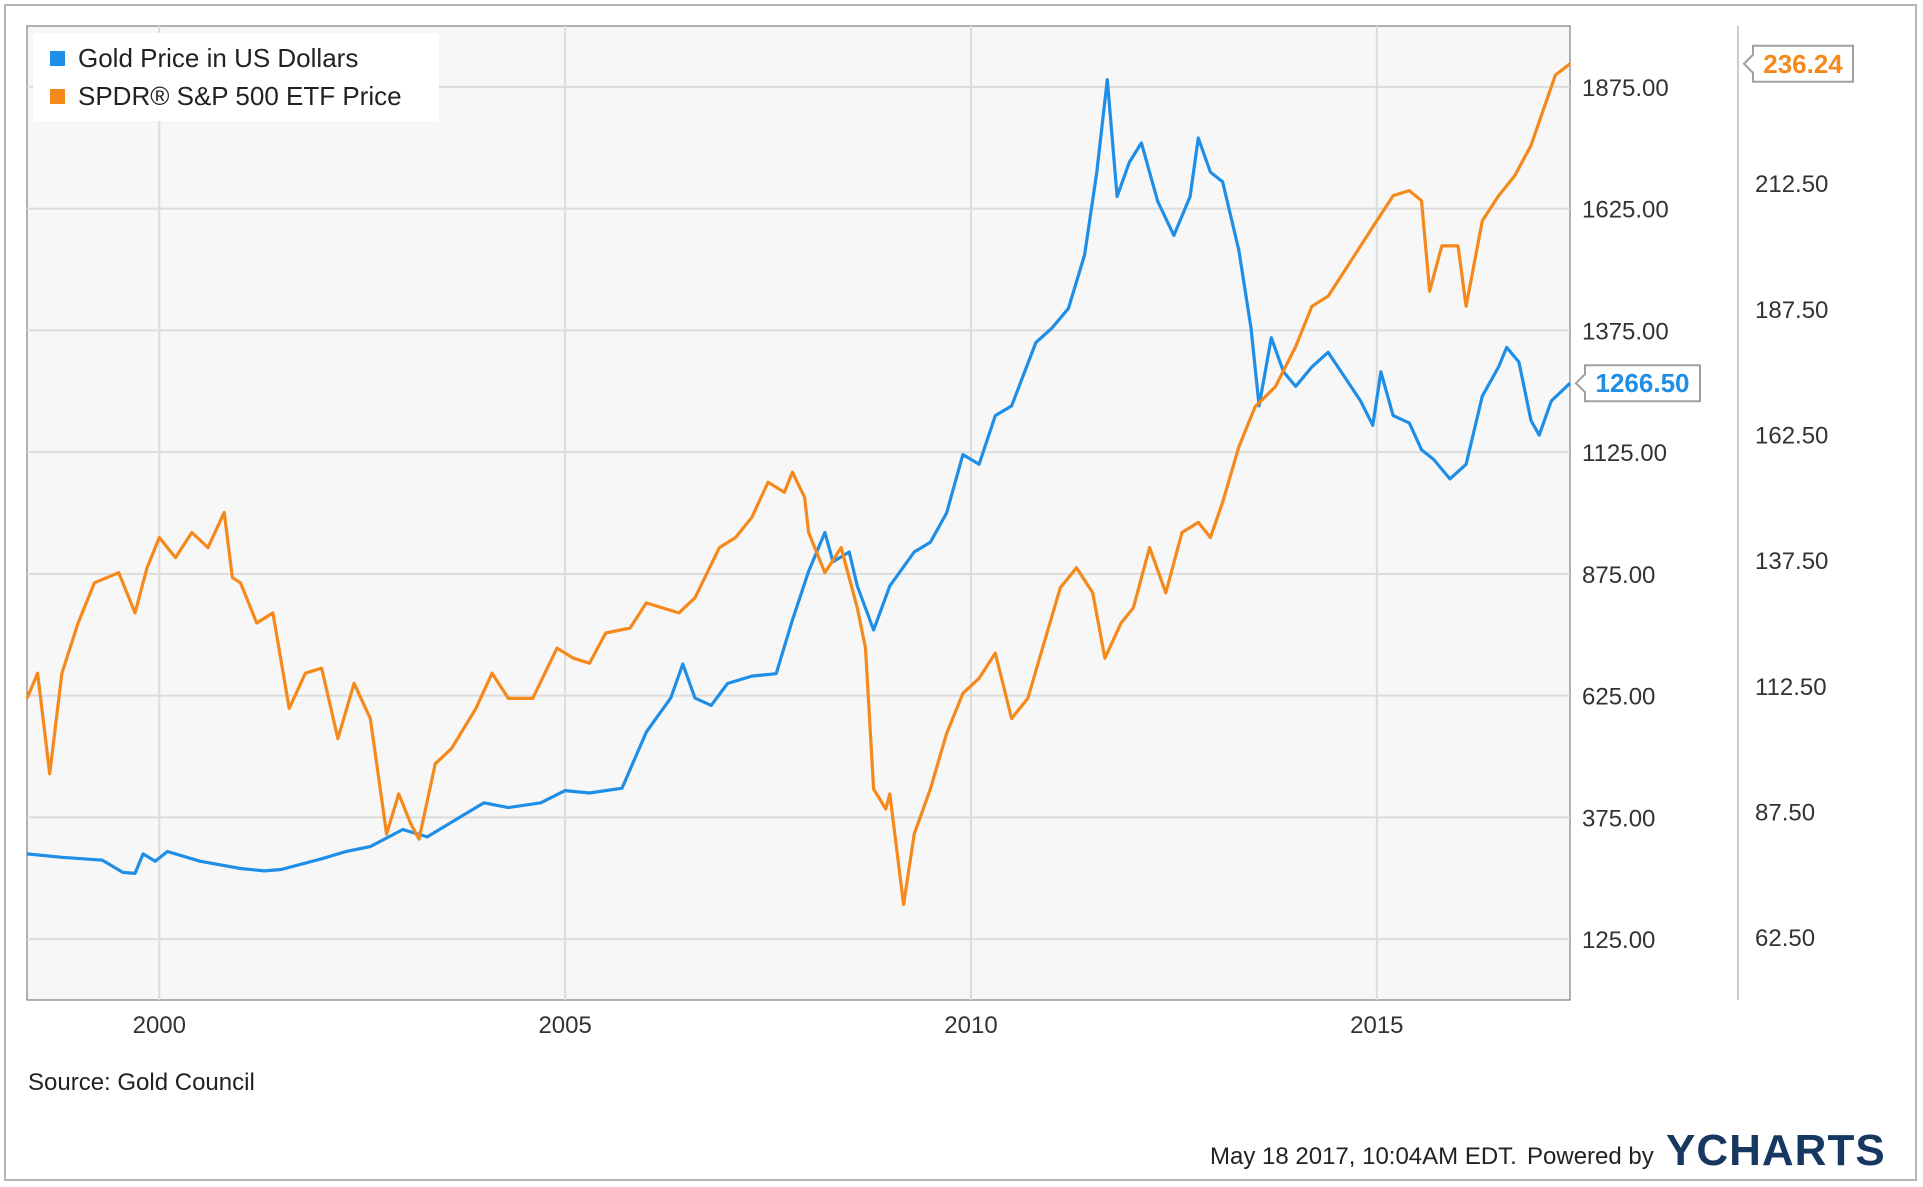 The height and width of the screenshot is (1187, 1923). Describe the element at coordinates (1618, 818) in the screenshot. I see `y-left-tick-label: 375.00` at that location.